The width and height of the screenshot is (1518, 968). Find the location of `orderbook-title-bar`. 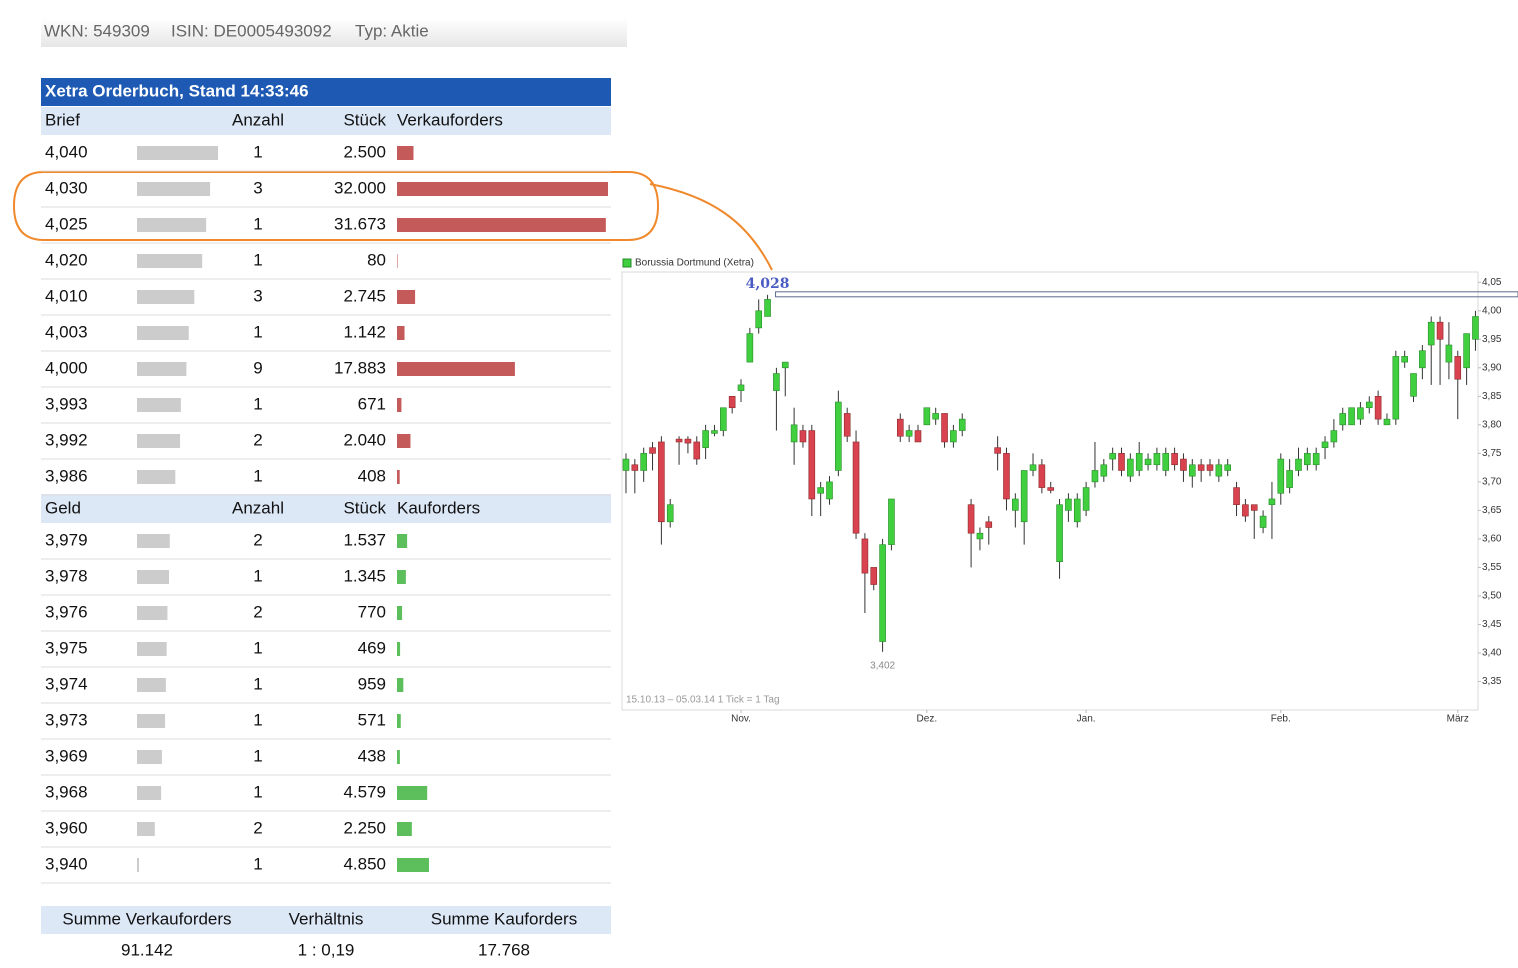

orderbook-title-bar is located at coordinates (326, 92).